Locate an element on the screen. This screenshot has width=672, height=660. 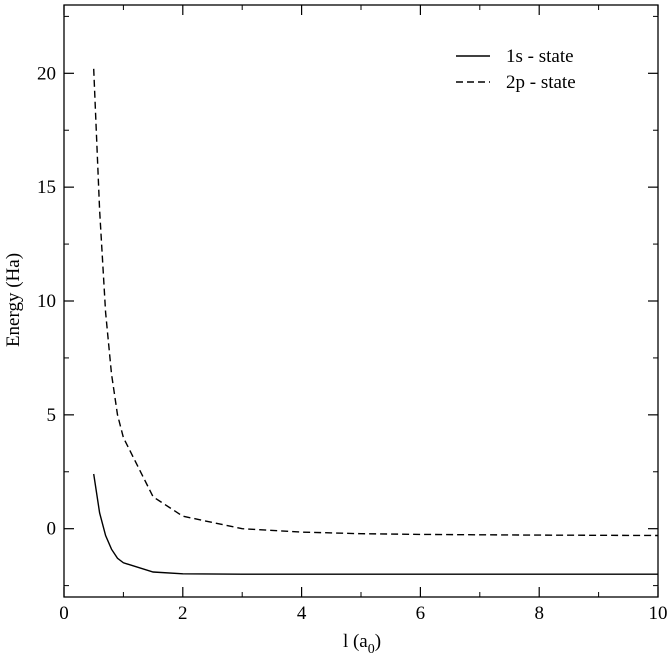
y-tick-label: 0 is located at coordinates (52, 529).